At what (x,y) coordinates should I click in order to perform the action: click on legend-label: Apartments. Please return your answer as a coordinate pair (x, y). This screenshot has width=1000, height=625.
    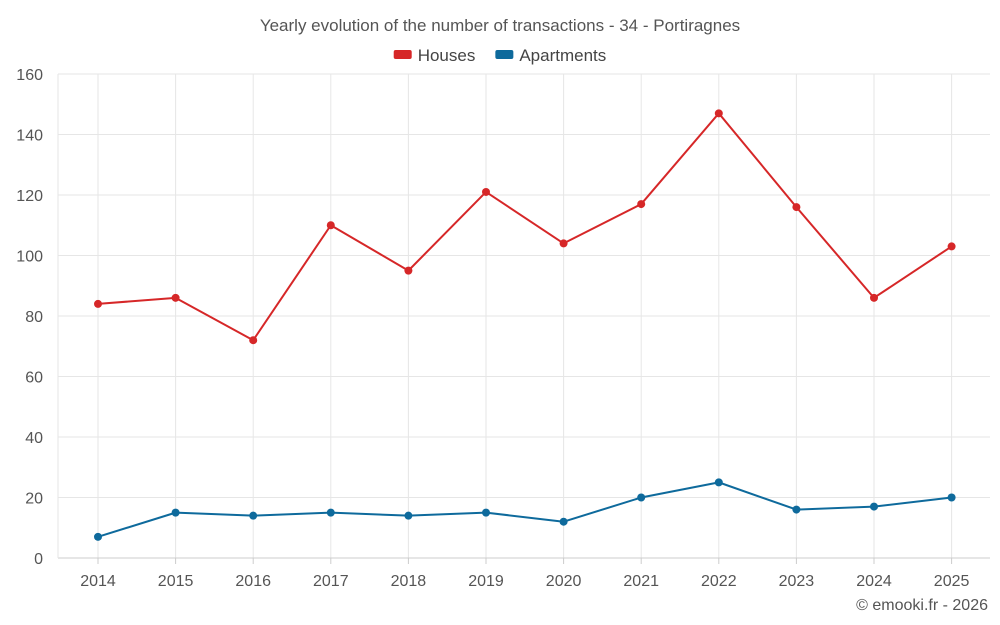
    Looking at the image, I should click on (562, 55).